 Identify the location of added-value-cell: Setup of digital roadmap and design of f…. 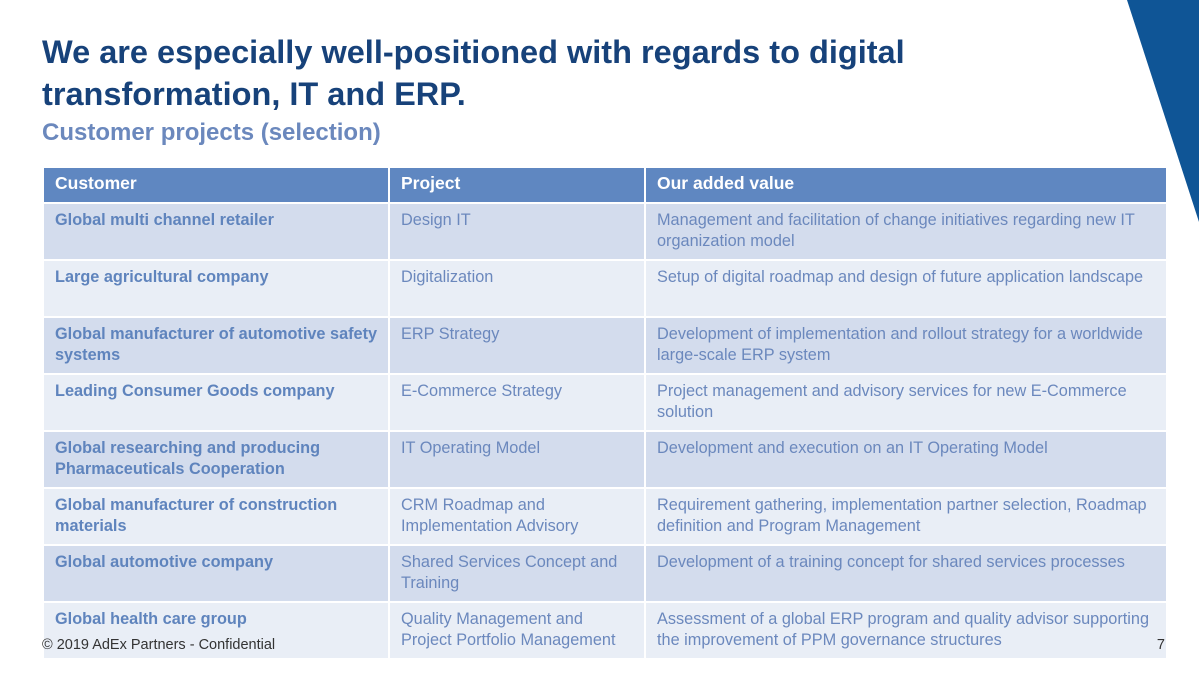
(906, 288).